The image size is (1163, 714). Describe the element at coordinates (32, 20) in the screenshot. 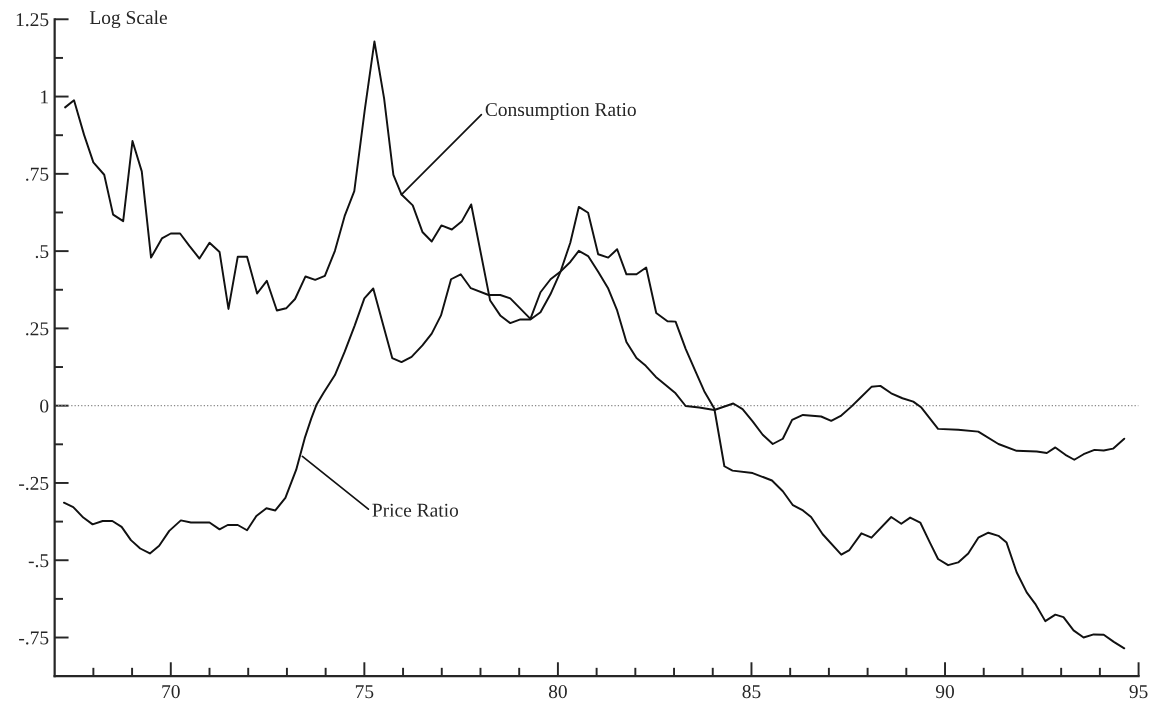

I see `y-tick-label: 1.25` at that location.